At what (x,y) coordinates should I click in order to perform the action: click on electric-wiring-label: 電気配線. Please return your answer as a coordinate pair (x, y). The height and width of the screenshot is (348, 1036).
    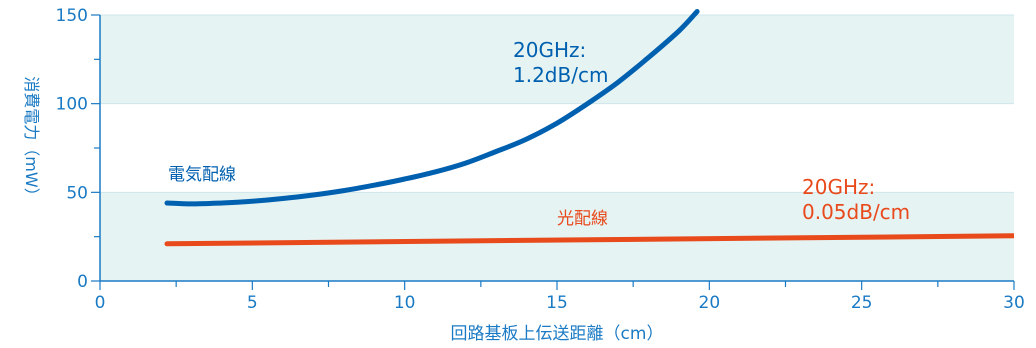
    Looking at the image, I should click on (202, 175).